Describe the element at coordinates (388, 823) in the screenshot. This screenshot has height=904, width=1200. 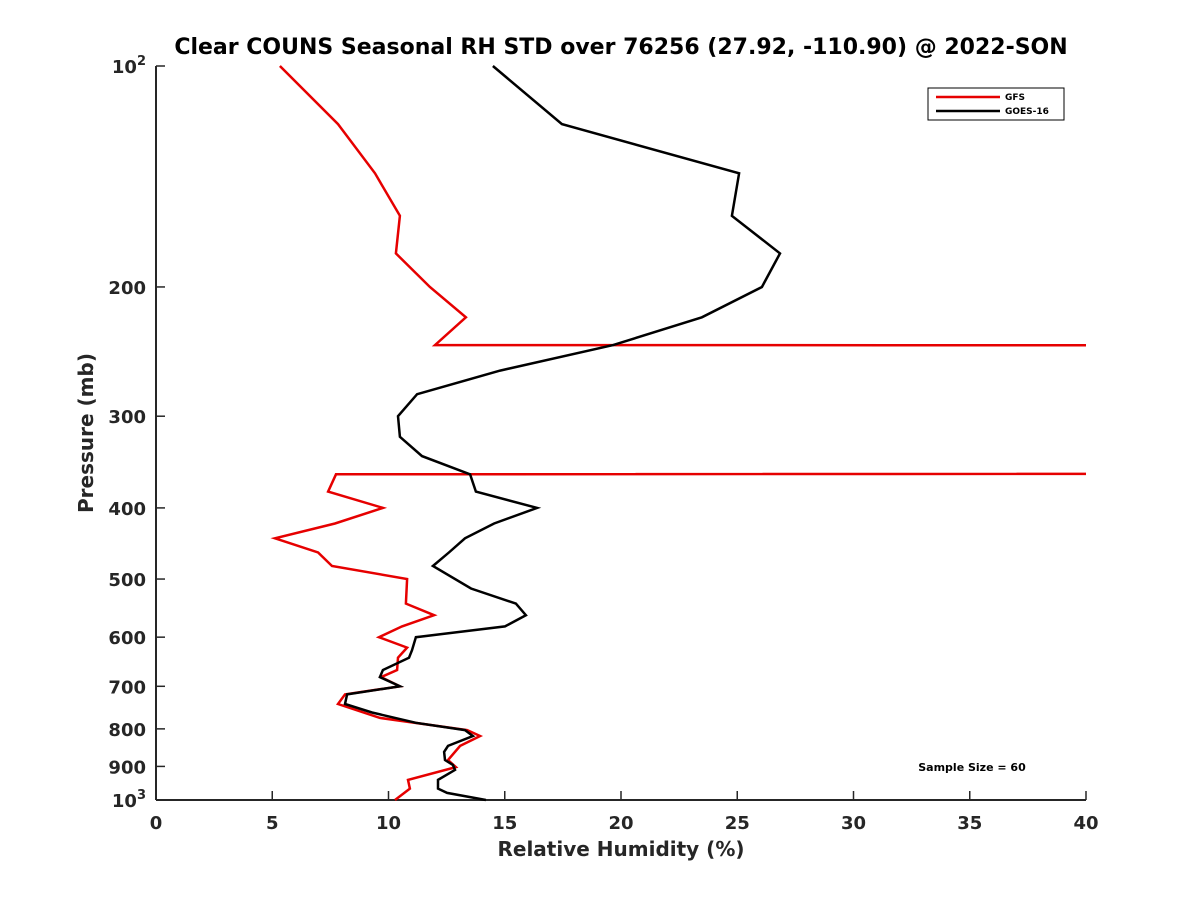
I see `x-tick-label: 10` at that location.